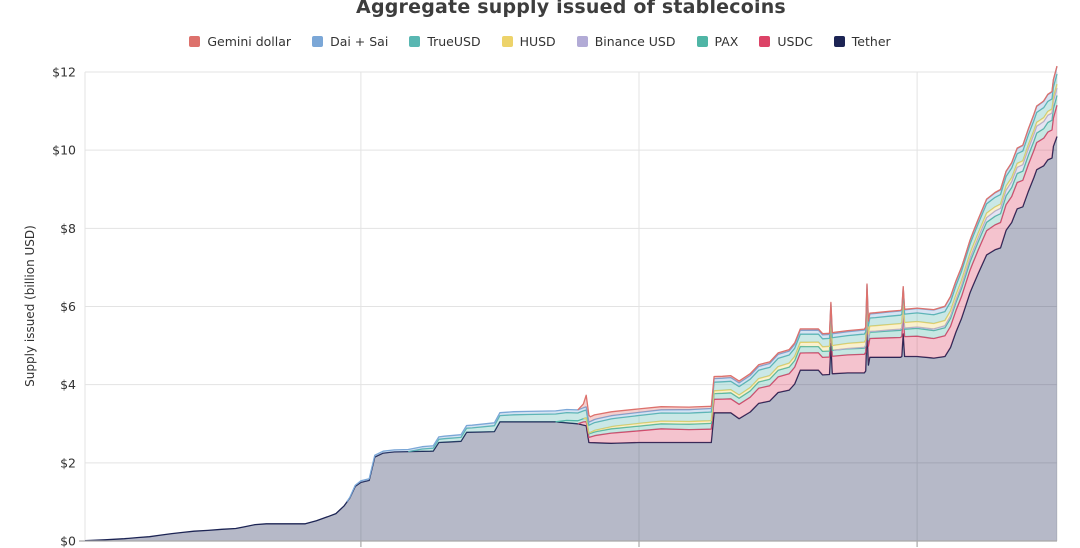 This screenshot has height=548, width=1080. What do you see at coordinates (839, 41) in the screenshot?
I see `tether-swatch-icon` at bounding box center [839, 41].